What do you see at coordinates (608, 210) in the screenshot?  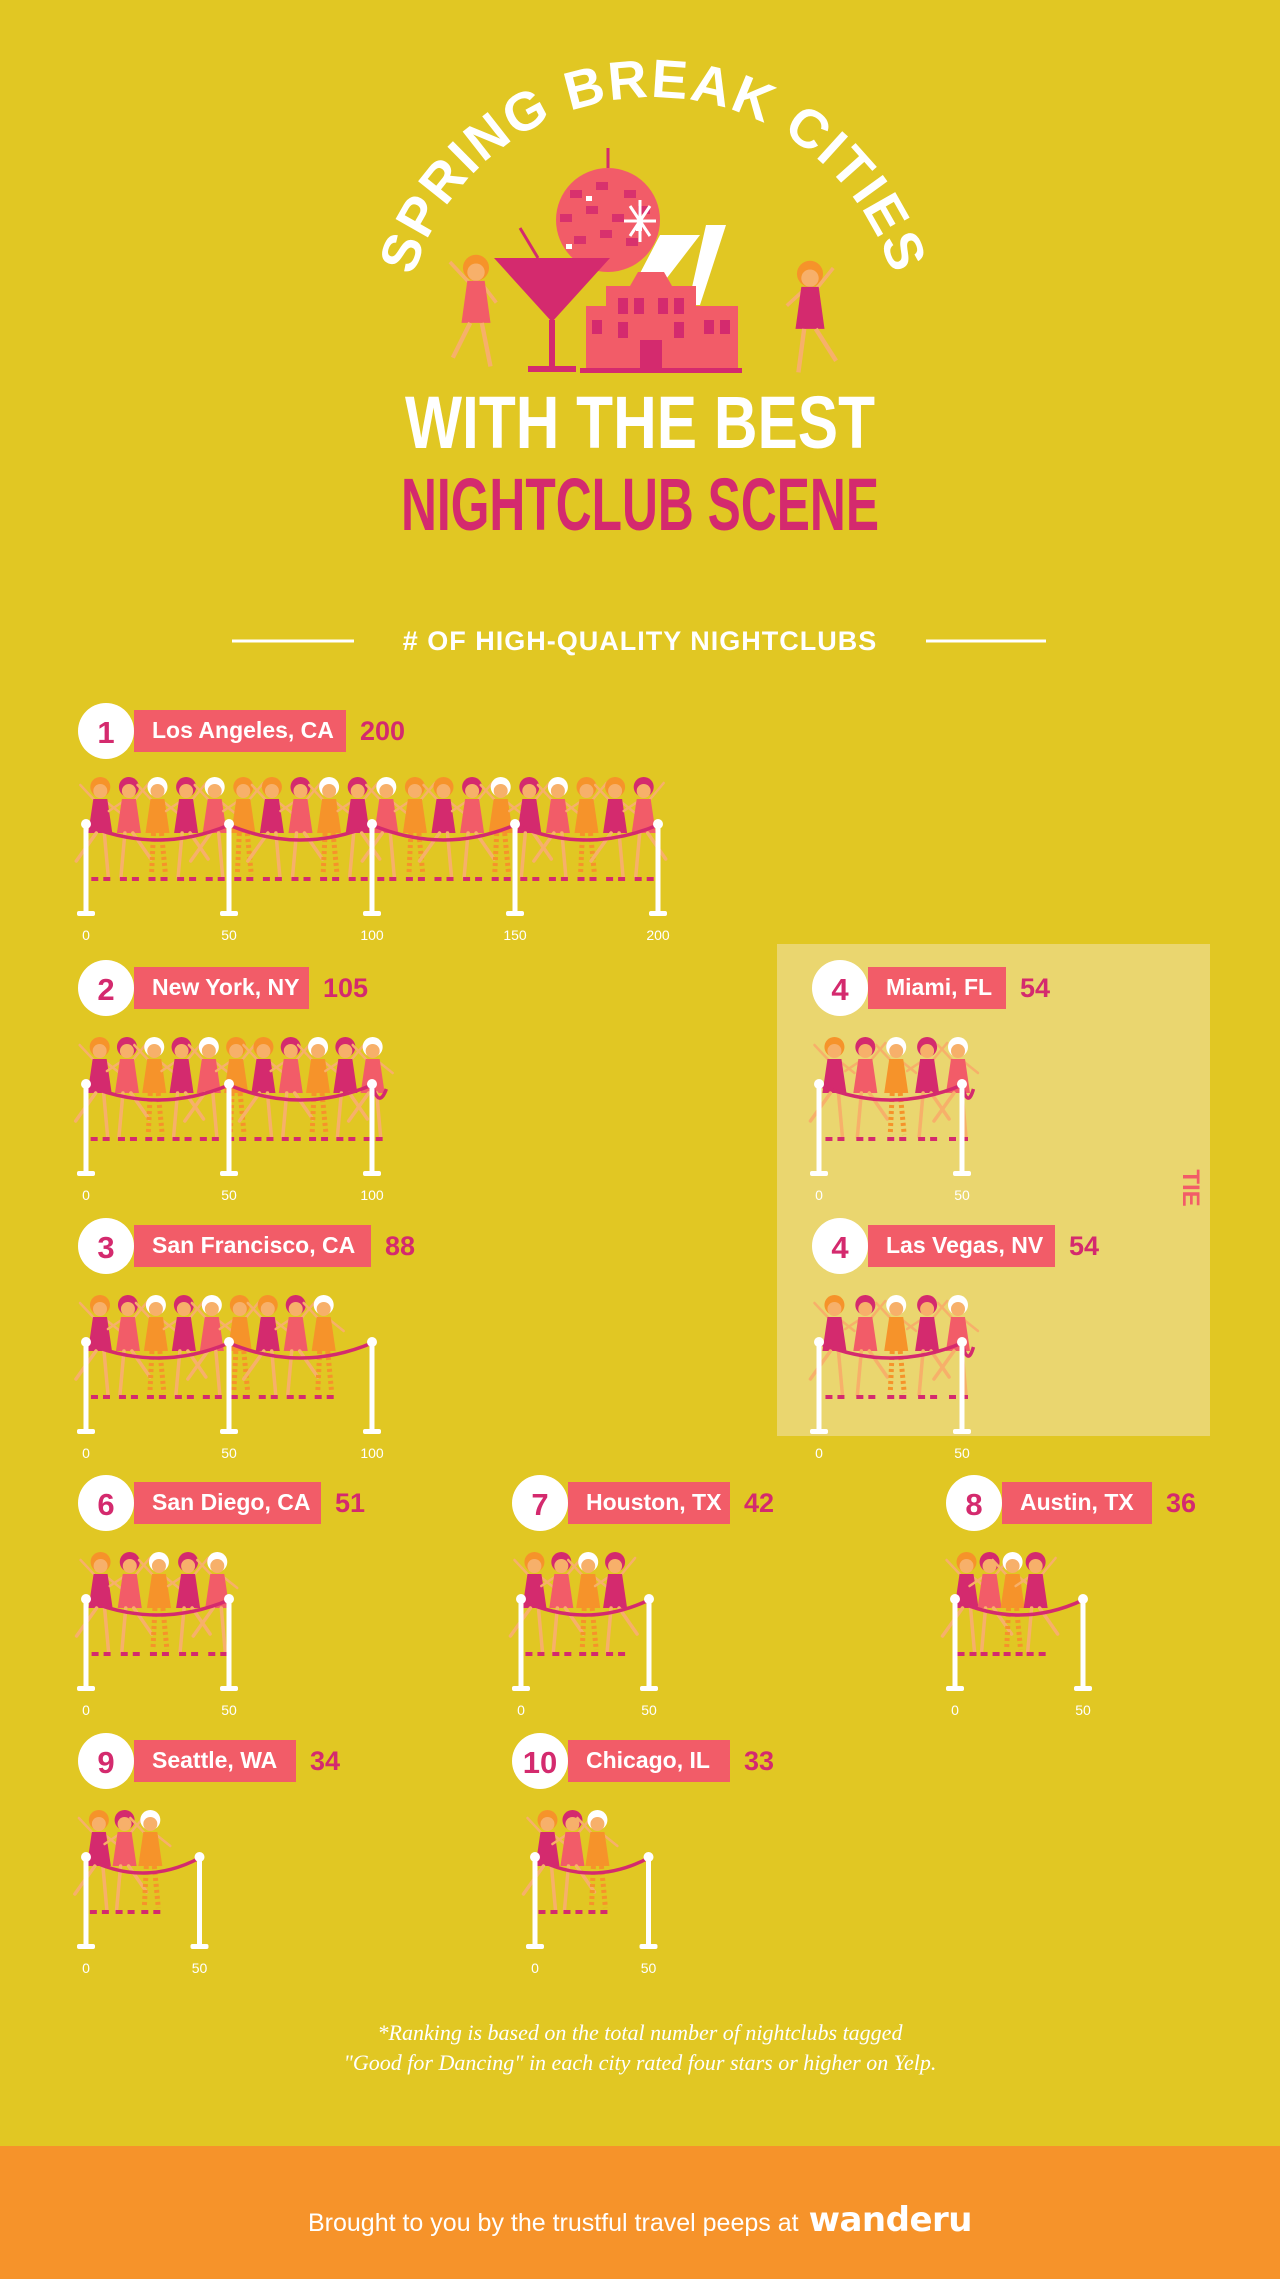 I see `disco-ball-icon` at bounding box center [608, 210].